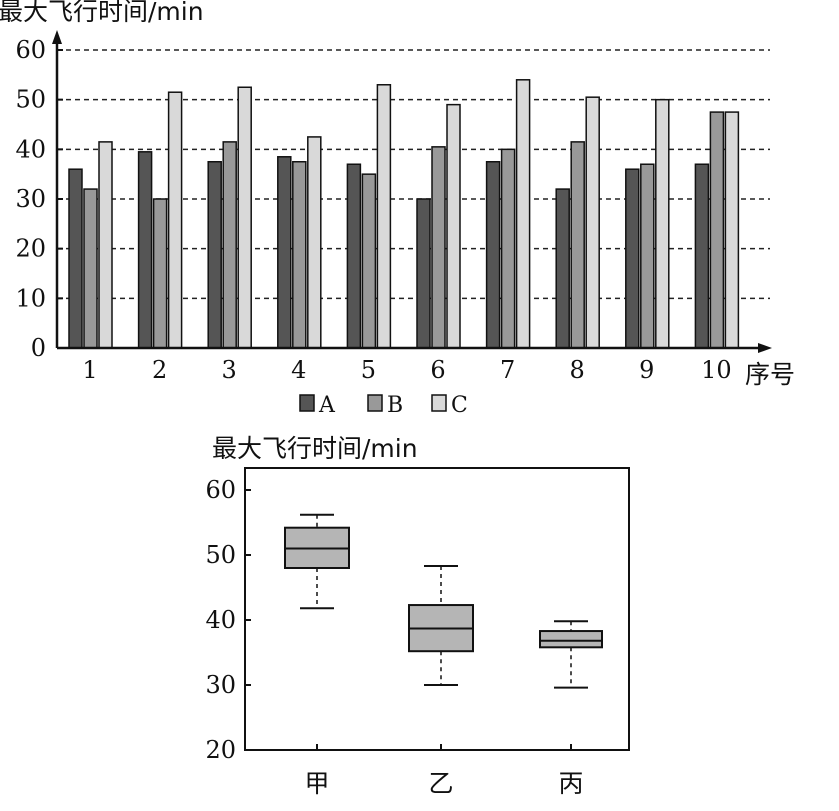 The height and width of the screenshot is (811, 839). Describe the element at coordinates (220, 750) in the screenshot. I see `box-y-tick-label: 20` at that location.